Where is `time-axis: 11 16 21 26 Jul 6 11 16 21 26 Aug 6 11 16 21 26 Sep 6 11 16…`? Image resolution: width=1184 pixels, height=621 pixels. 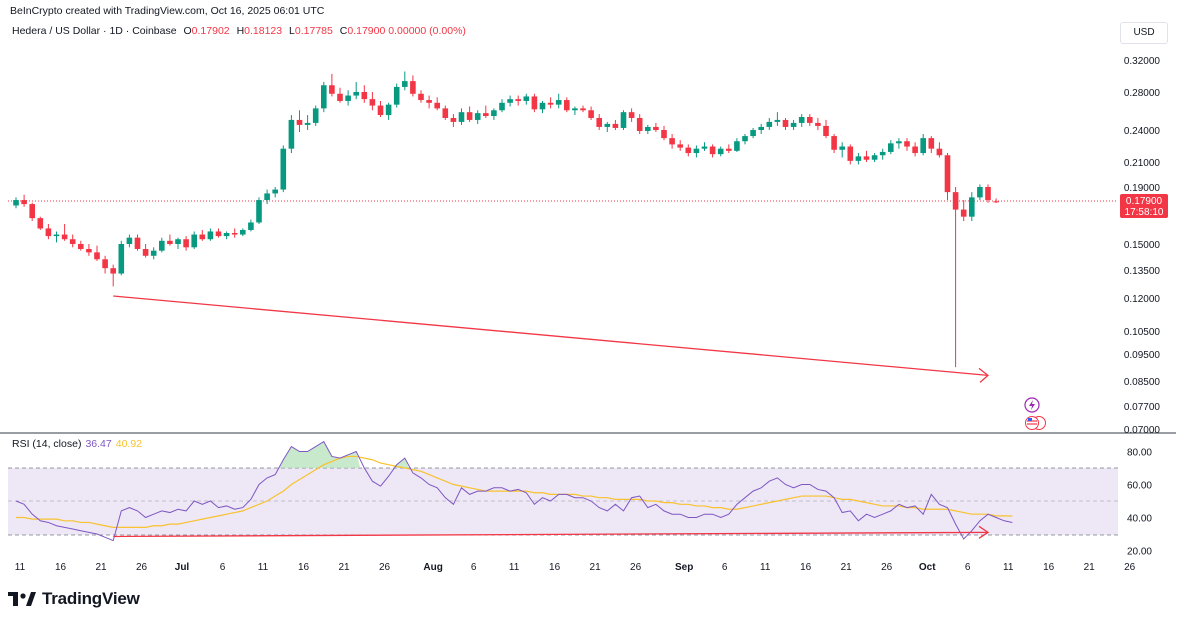 time-axis: 11 16 21 26 Jul 6 11 16 21 26 Aug 6 11 16 21 26 Sep 6 11 16… is located at coordinates (575, 567).